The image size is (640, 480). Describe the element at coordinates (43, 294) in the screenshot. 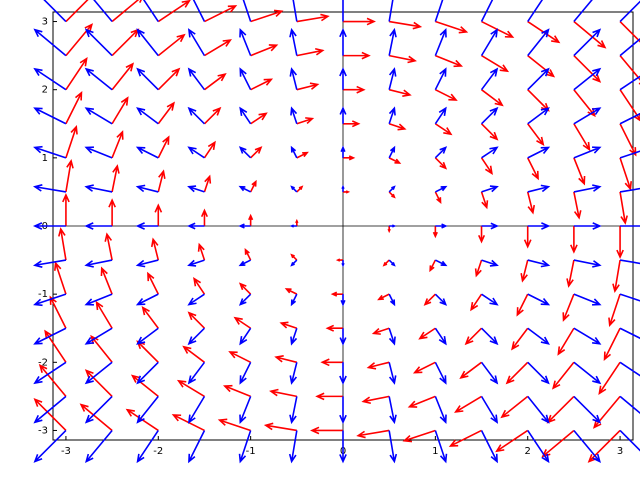

I see `y-tick-label: -1` at that location.